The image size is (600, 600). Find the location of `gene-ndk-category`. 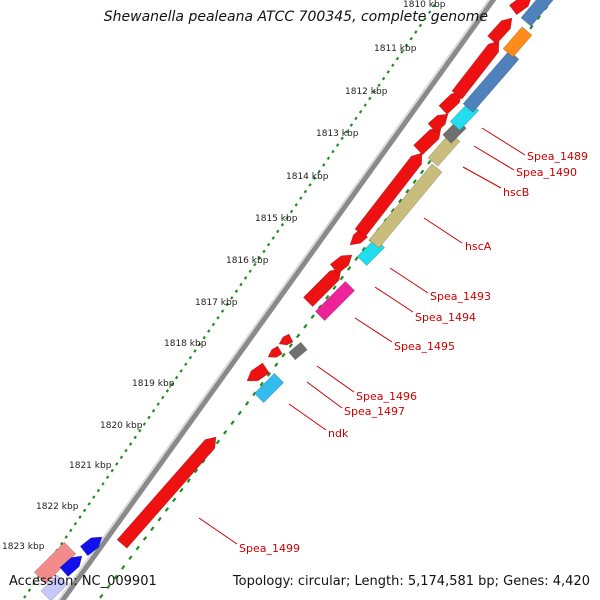

gene-ndk-category is located at coordinates (269, 388).